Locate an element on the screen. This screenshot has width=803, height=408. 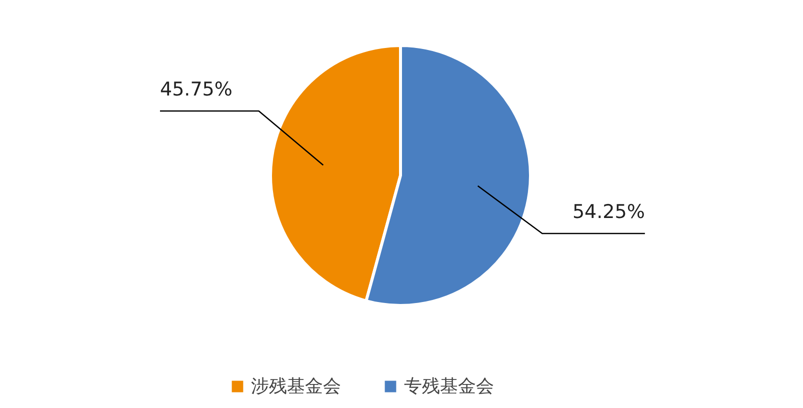
data-label: 45.75% is located at coordinates (196, 89).